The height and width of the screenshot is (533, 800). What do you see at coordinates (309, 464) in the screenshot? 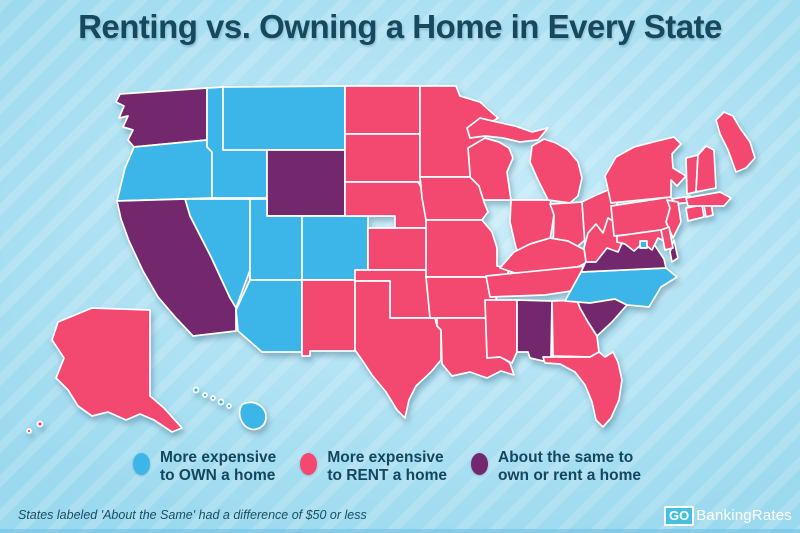
I see `legend-swatch-rent` at bounding box center [309, 464].